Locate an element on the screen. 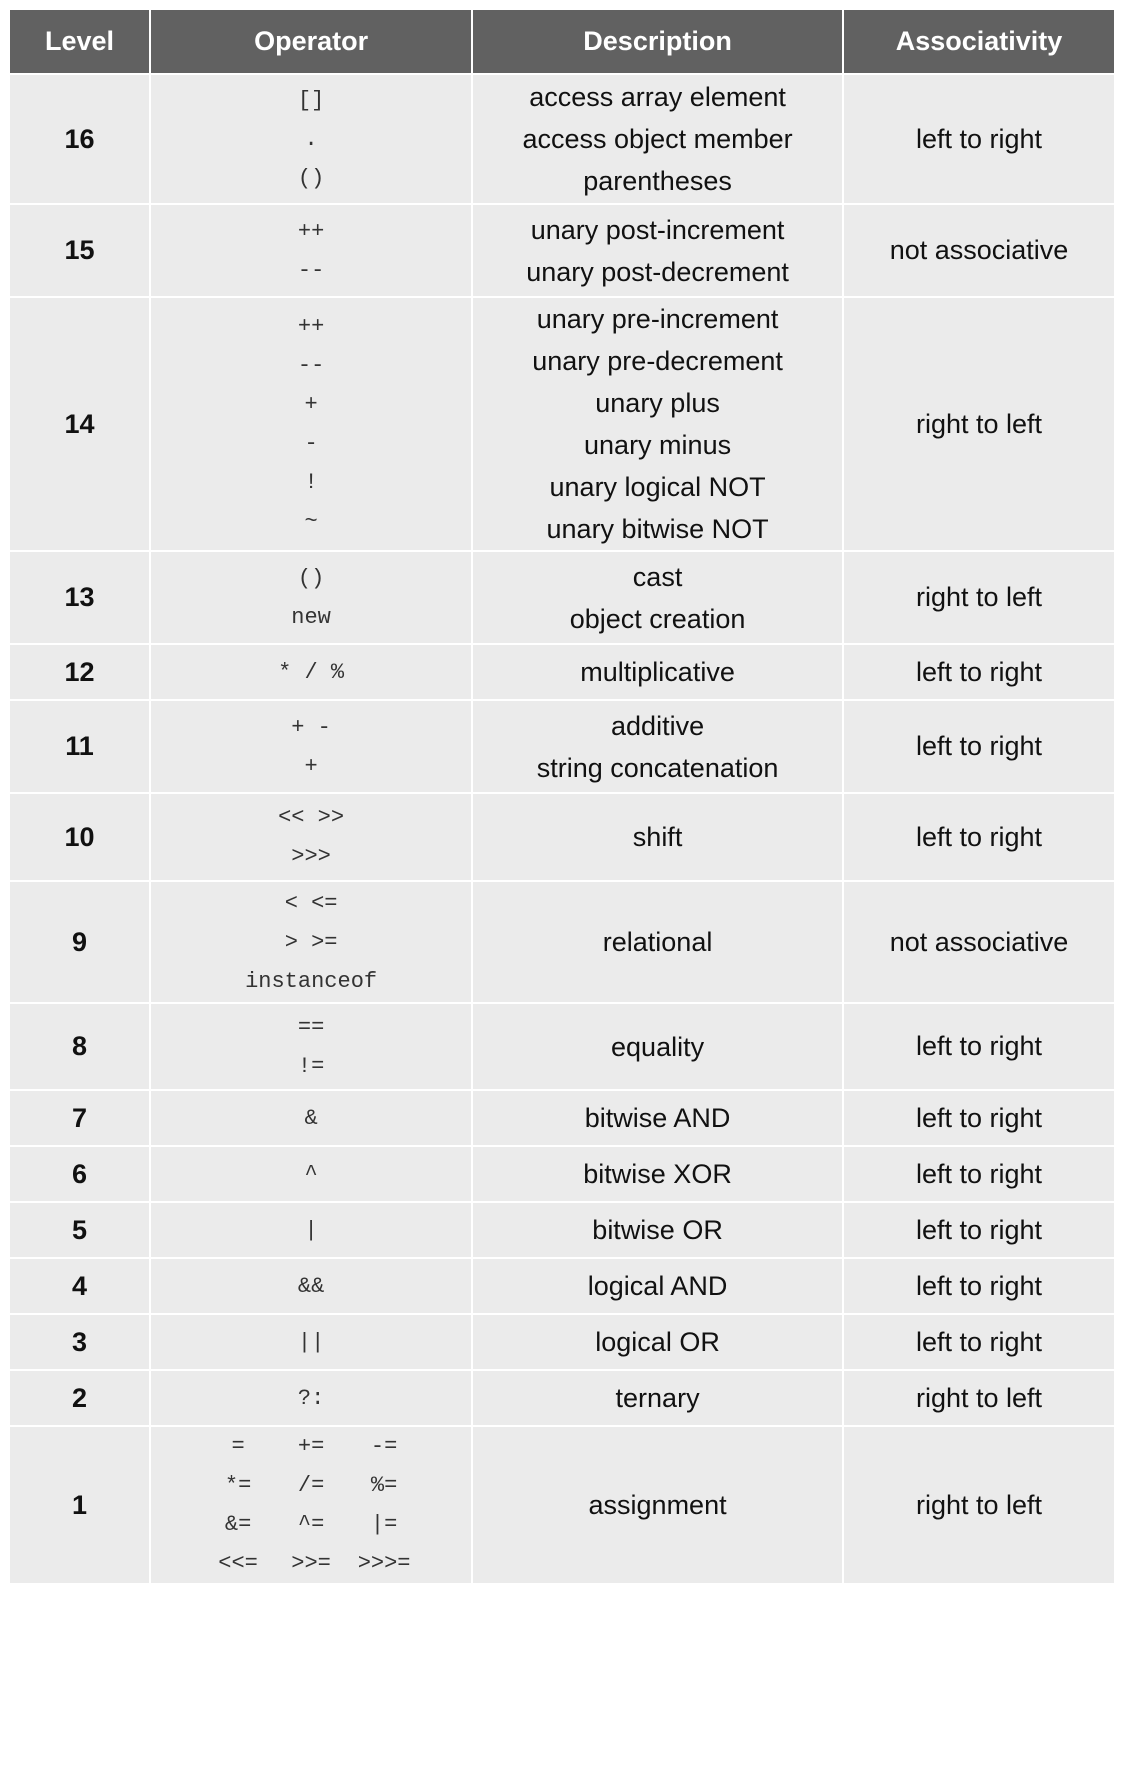  header-level: Level is located at coordinates (79, 41).